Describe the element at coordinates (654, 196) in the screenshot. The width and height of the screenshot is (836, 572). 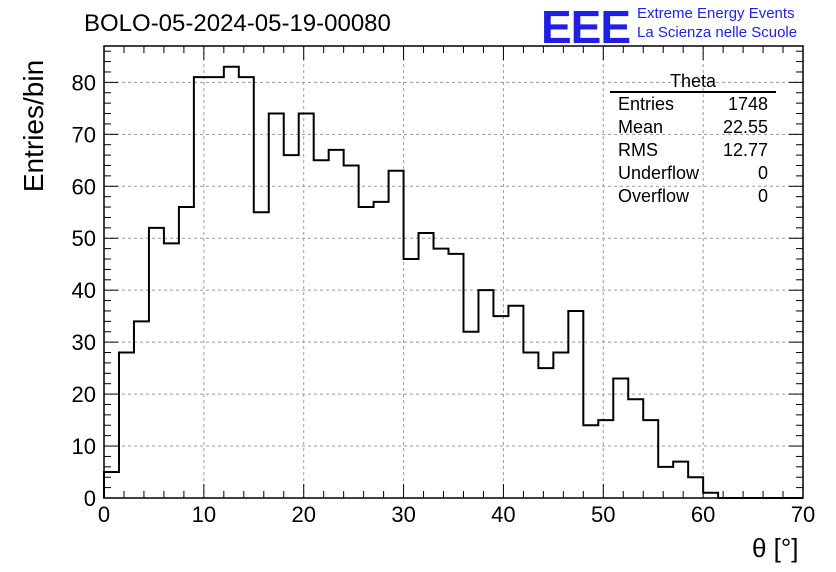
I see `stats-label: Overflow` at that location.